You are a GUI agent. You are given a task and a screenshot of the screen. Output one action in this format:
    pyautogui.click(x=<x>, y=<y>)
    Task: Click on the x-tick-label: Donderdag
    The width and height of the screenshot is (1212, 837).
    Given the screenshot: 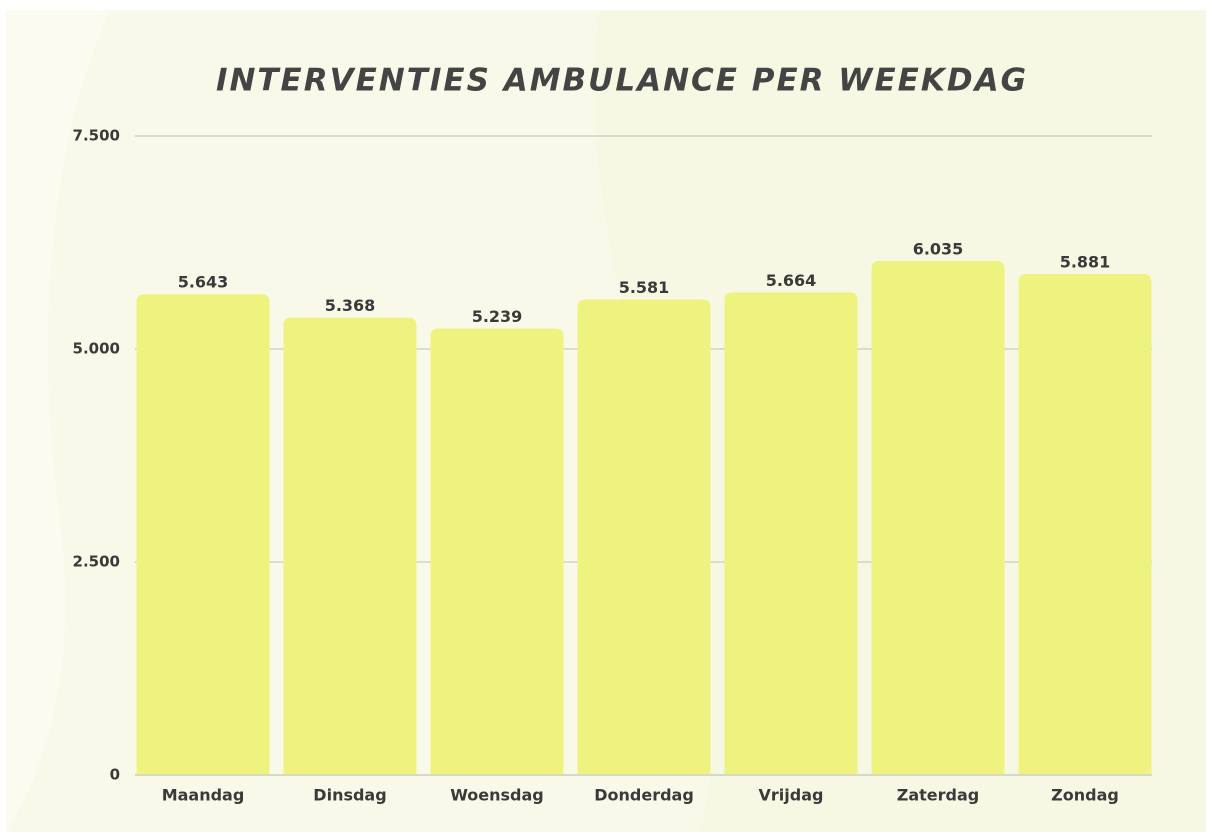 What is the action you would take?
    pyautogui.click(x=644, y=795)
    